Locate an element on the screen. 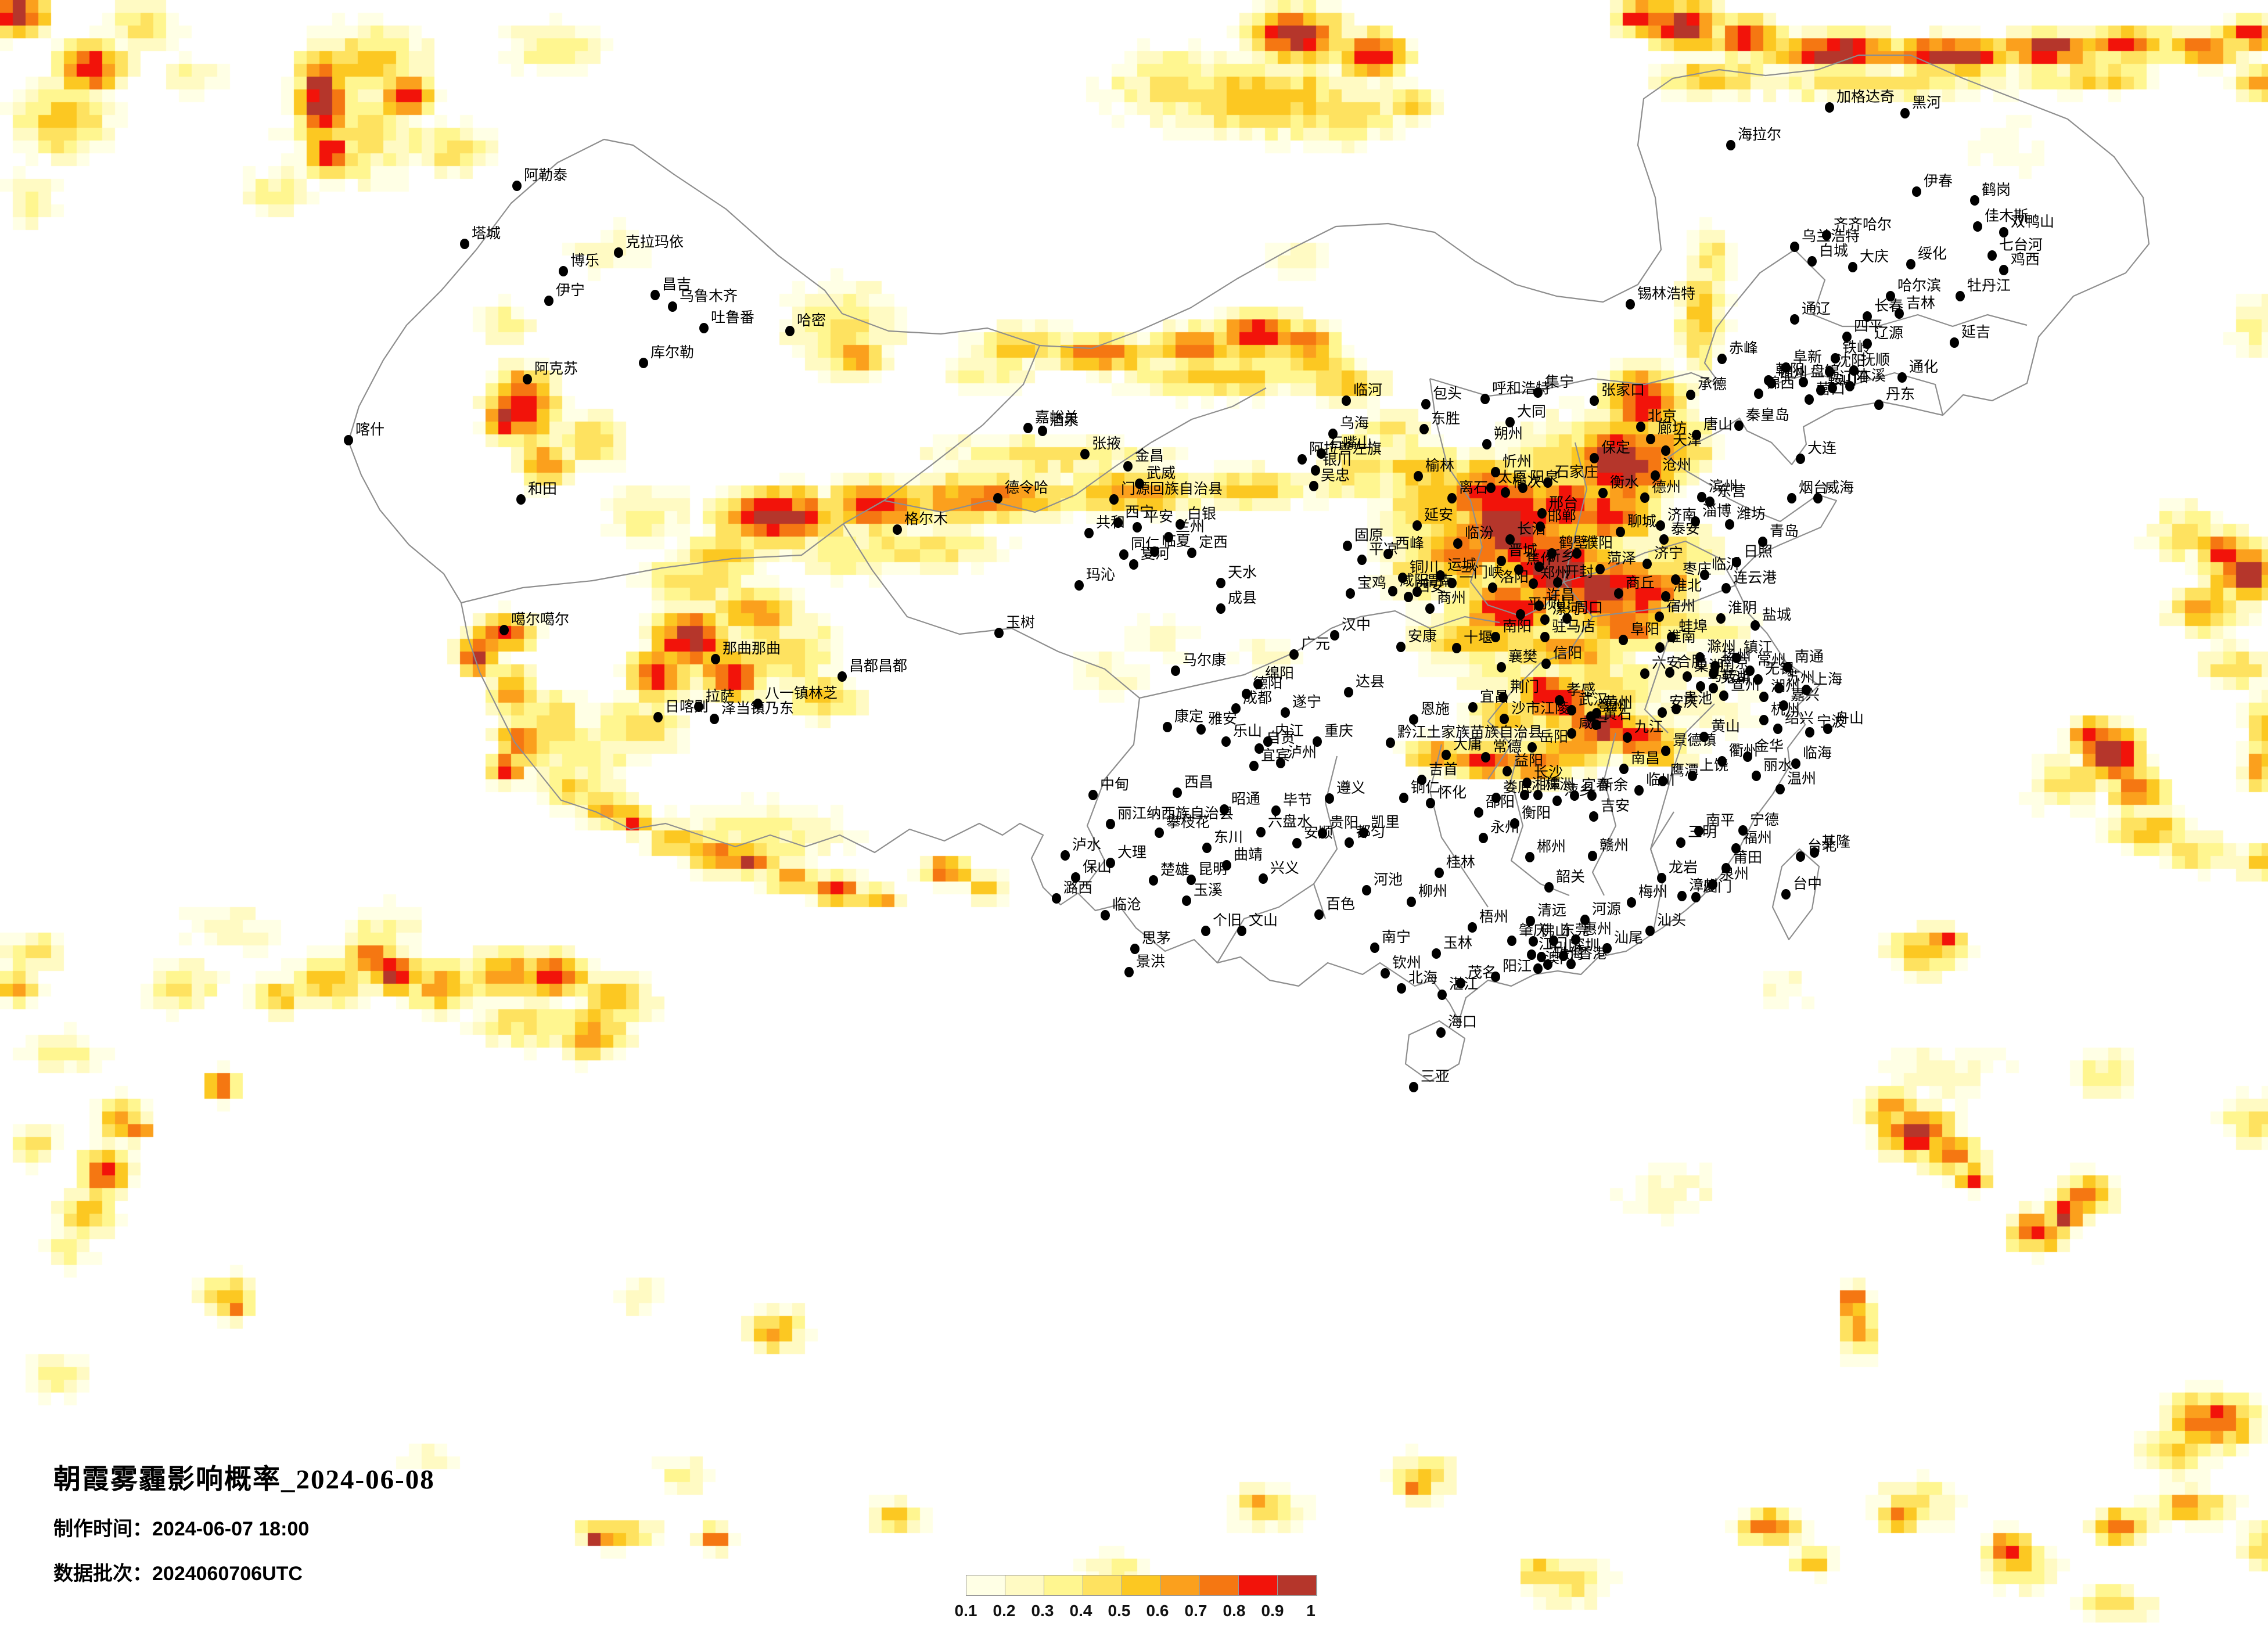 Image resolution: width=2268 pixels, height=1626 pixels. city-marker: 丹东 is located at coordinates (1894, 398).